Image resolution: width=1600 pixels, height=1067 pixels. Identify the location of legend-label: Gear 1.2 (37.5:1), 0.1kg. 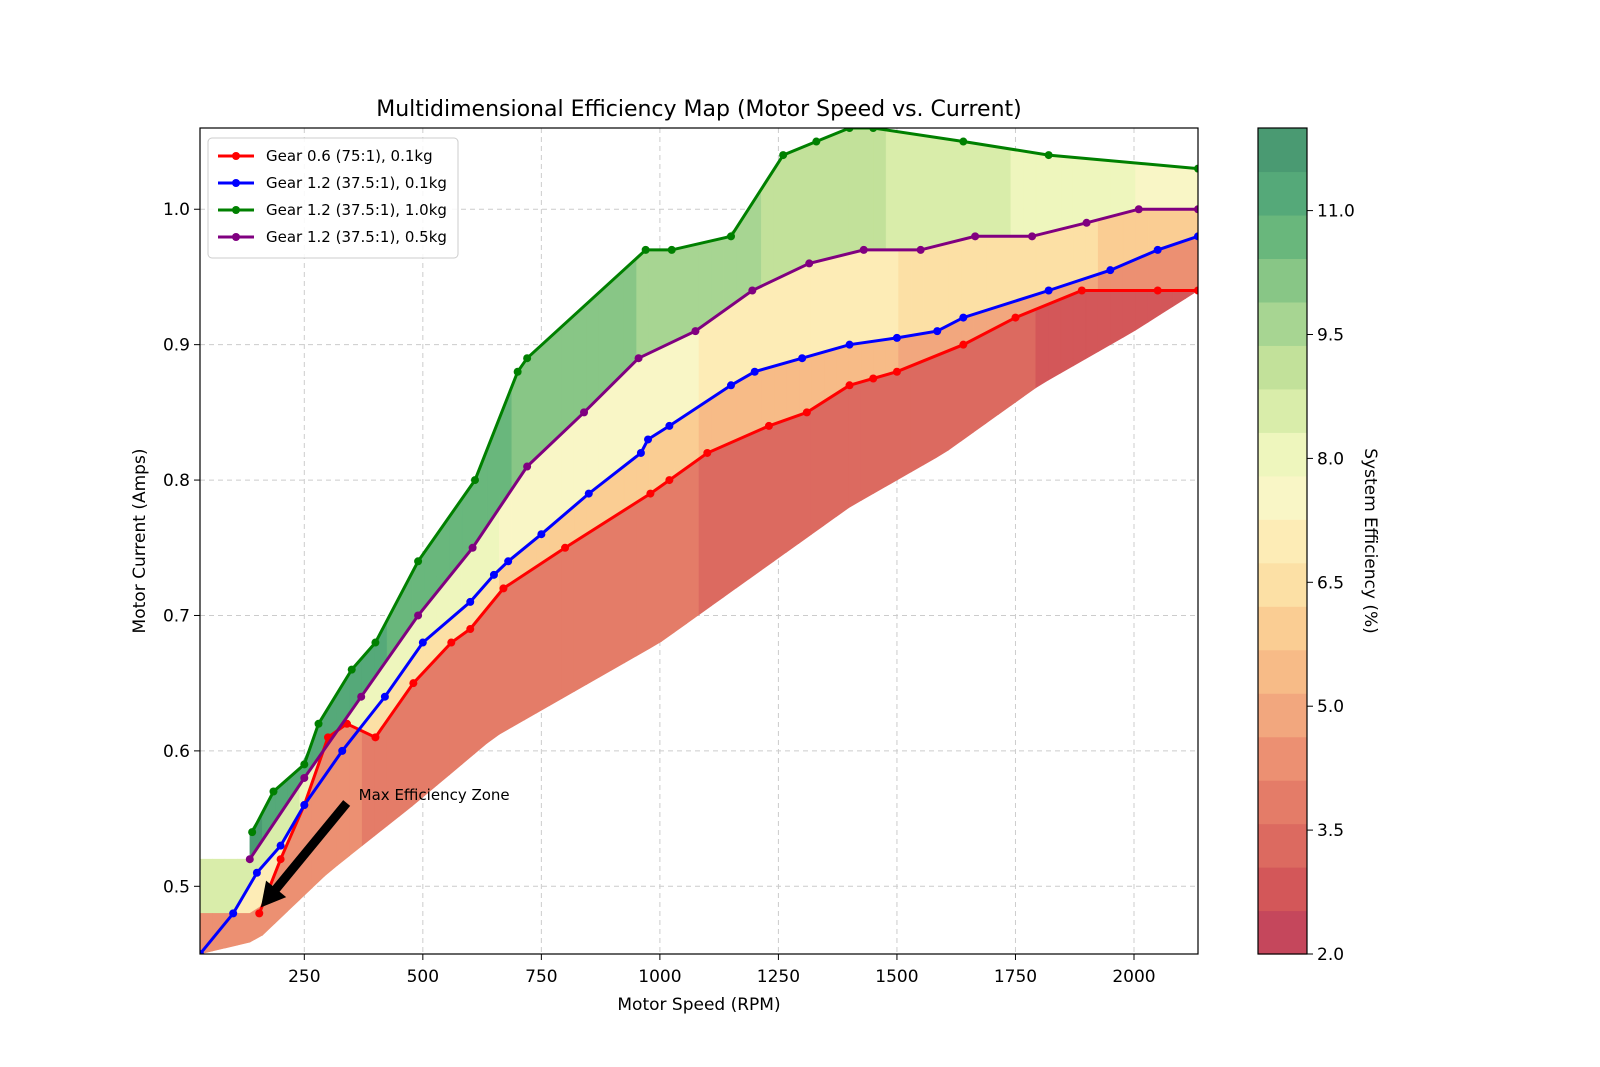
(356, 183).